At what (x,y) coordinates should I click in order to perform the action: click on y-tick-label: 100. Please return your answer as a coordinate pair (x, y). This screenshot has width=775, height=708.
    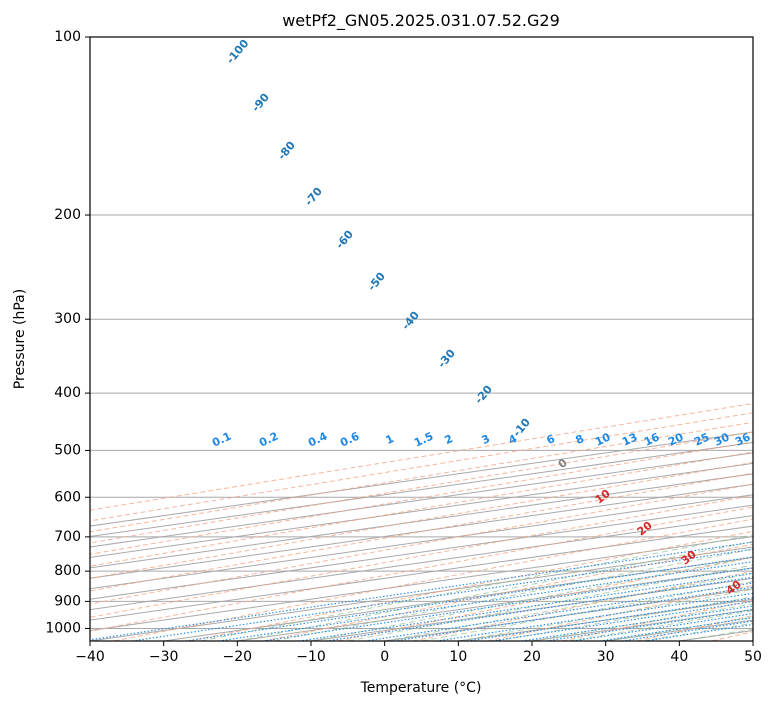
    Looking at the image, I should click on (67, 37).